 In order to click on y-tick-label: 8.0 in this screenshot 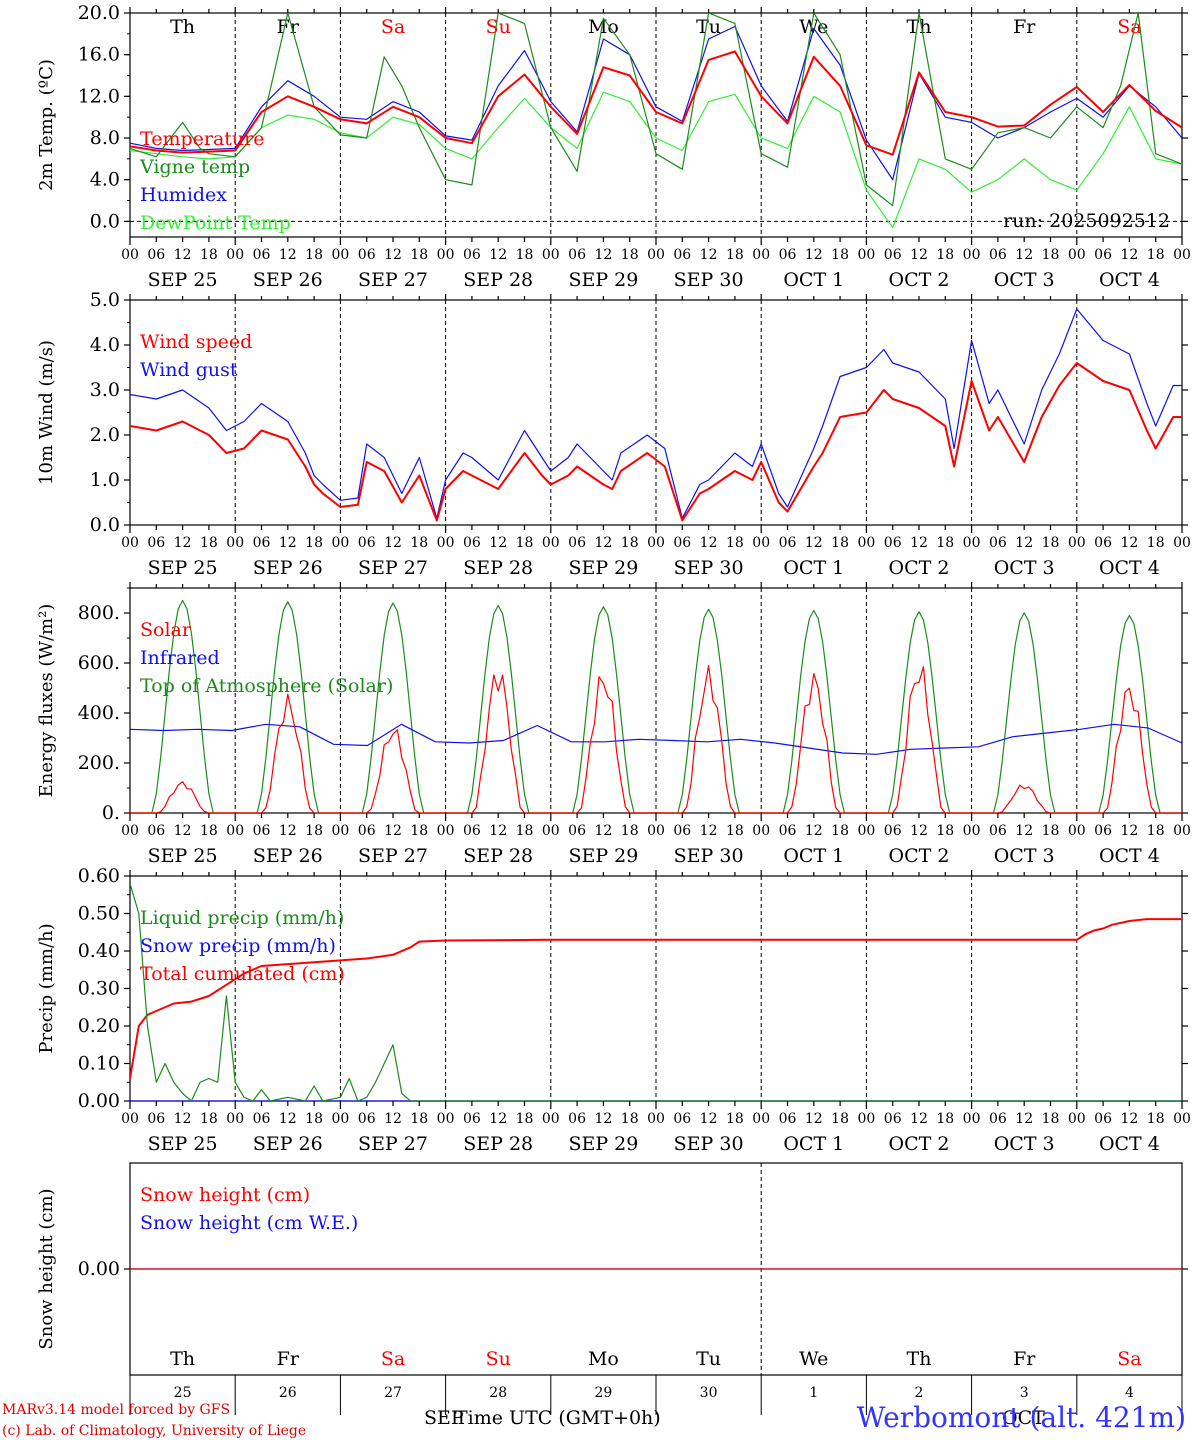, I will do `click(105, 138)`.